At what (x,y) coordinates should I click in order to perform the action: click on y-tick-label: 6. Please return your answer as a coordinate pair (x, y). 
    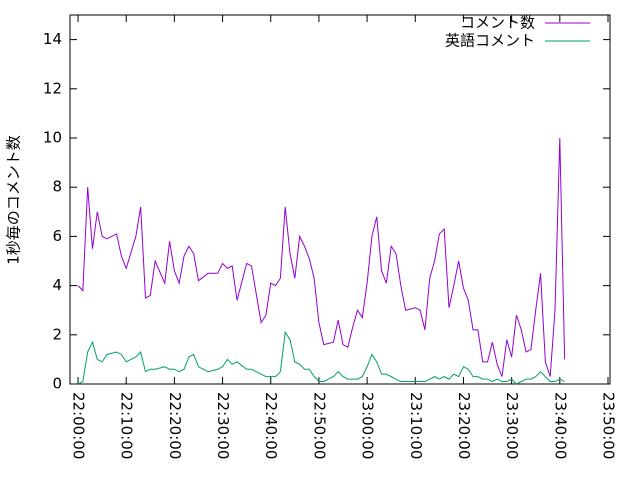
    Looking at the image, I should click on (57, 236).